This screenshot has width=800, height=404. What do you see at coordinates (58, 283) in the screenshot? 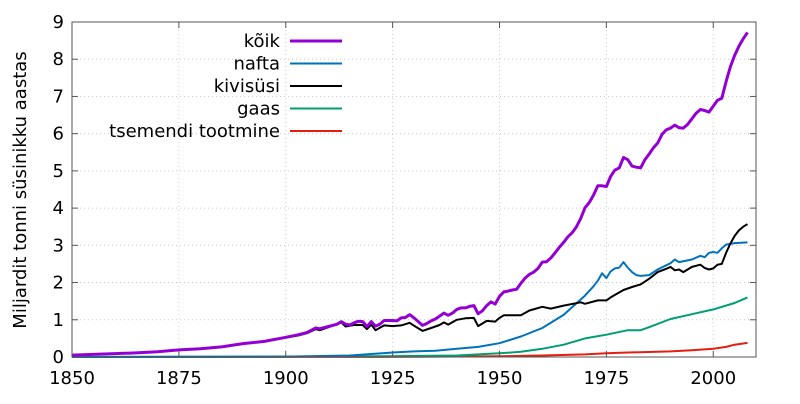
I see `y-tick-label: 2` at bounding box center [58, 283].